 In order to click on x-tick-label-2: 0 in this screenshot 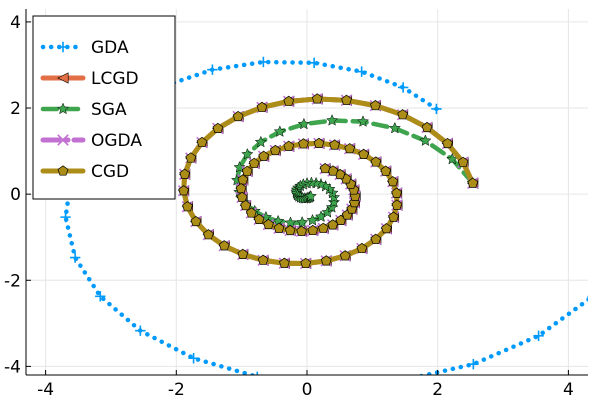, I will do `click(307, 390)`.